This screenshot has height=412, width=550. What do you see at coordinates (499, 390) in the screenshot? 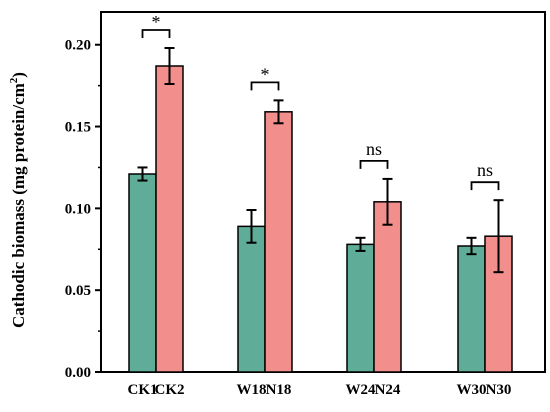
I see `x-tick-label: N30` at bounding box center [499, 390].